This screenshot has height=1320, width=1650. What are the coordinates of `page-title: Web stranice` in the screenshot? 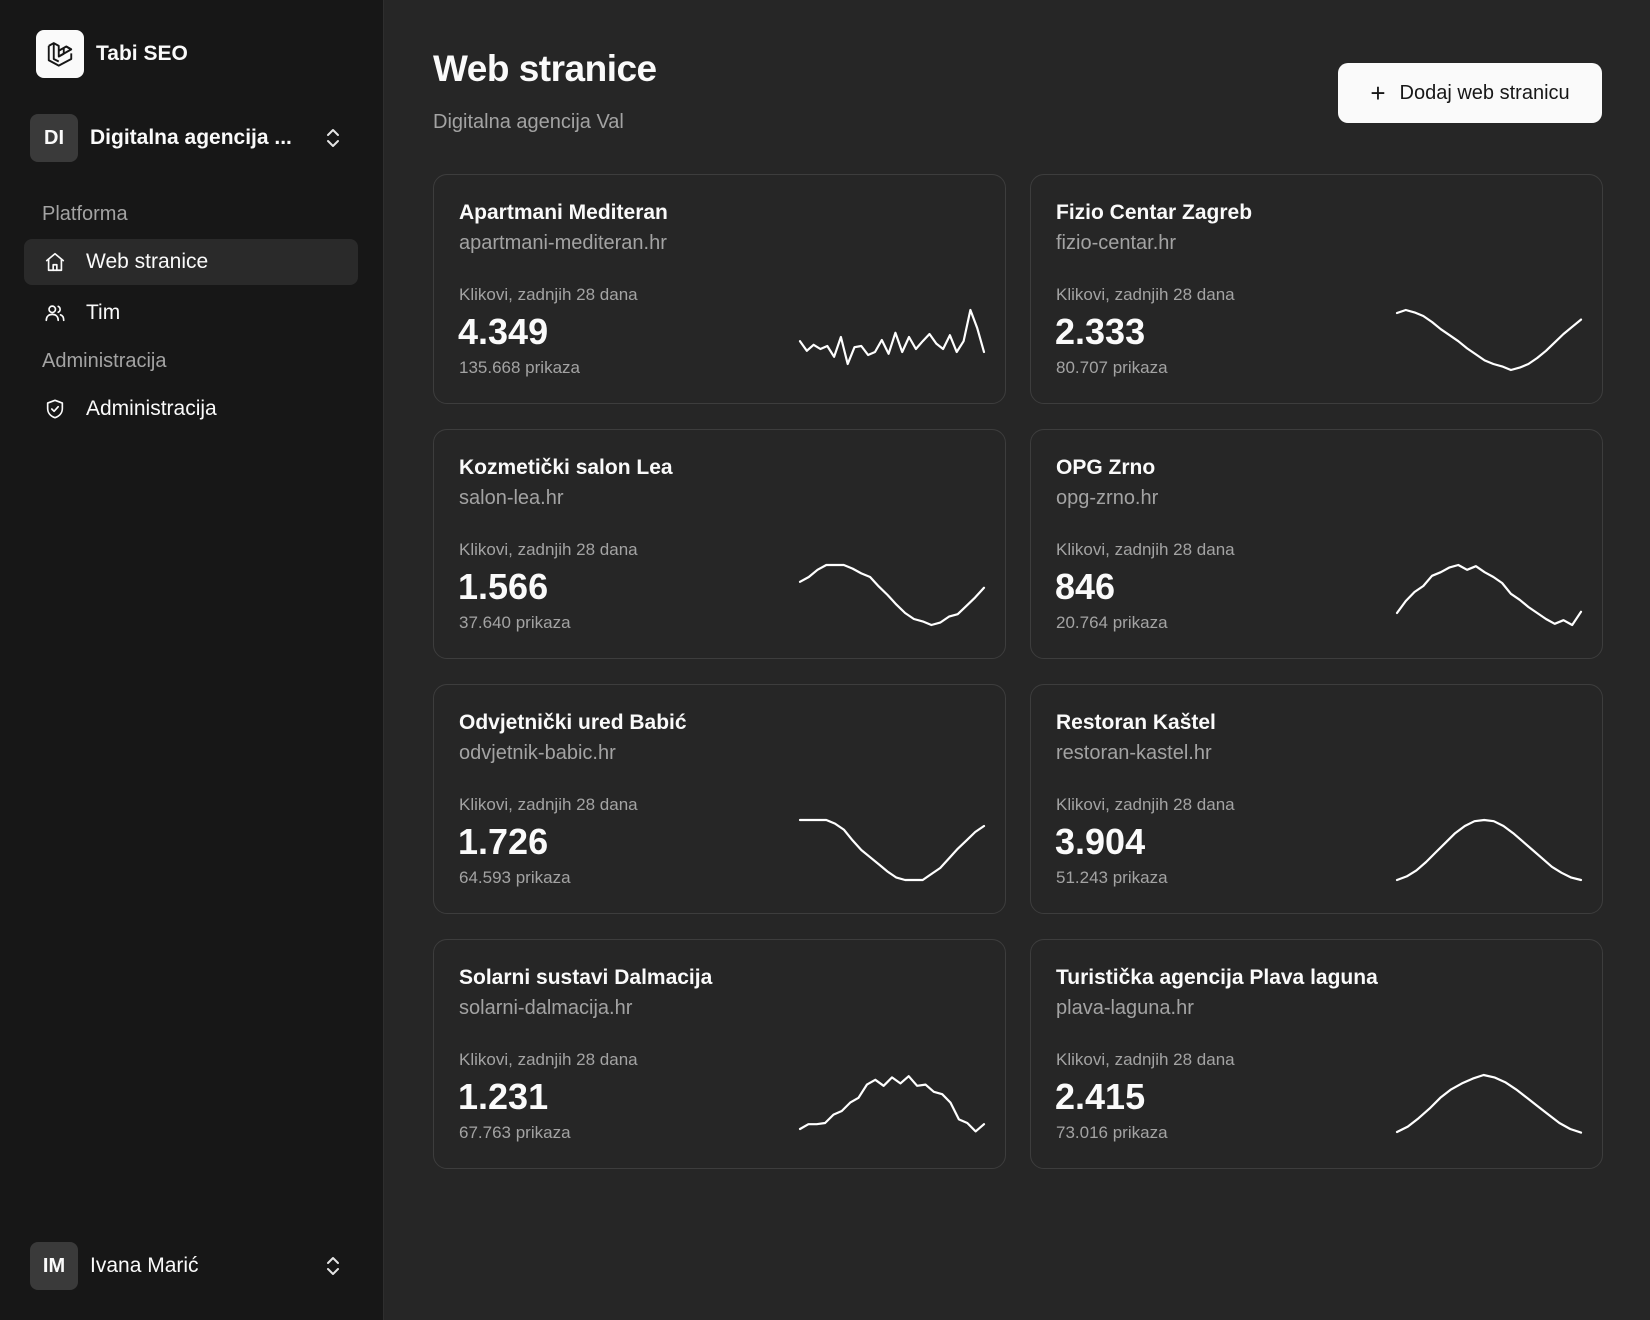 It's located at (545, 68).